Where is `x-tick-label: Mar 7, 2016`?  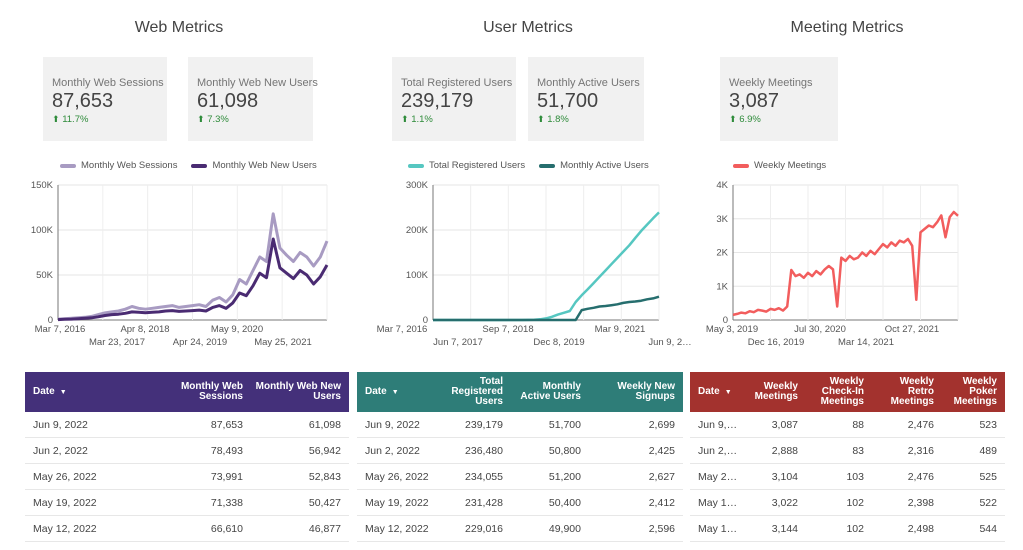
x-tick-label: Mar 7, 2016 is located at coordinates (60, 329).